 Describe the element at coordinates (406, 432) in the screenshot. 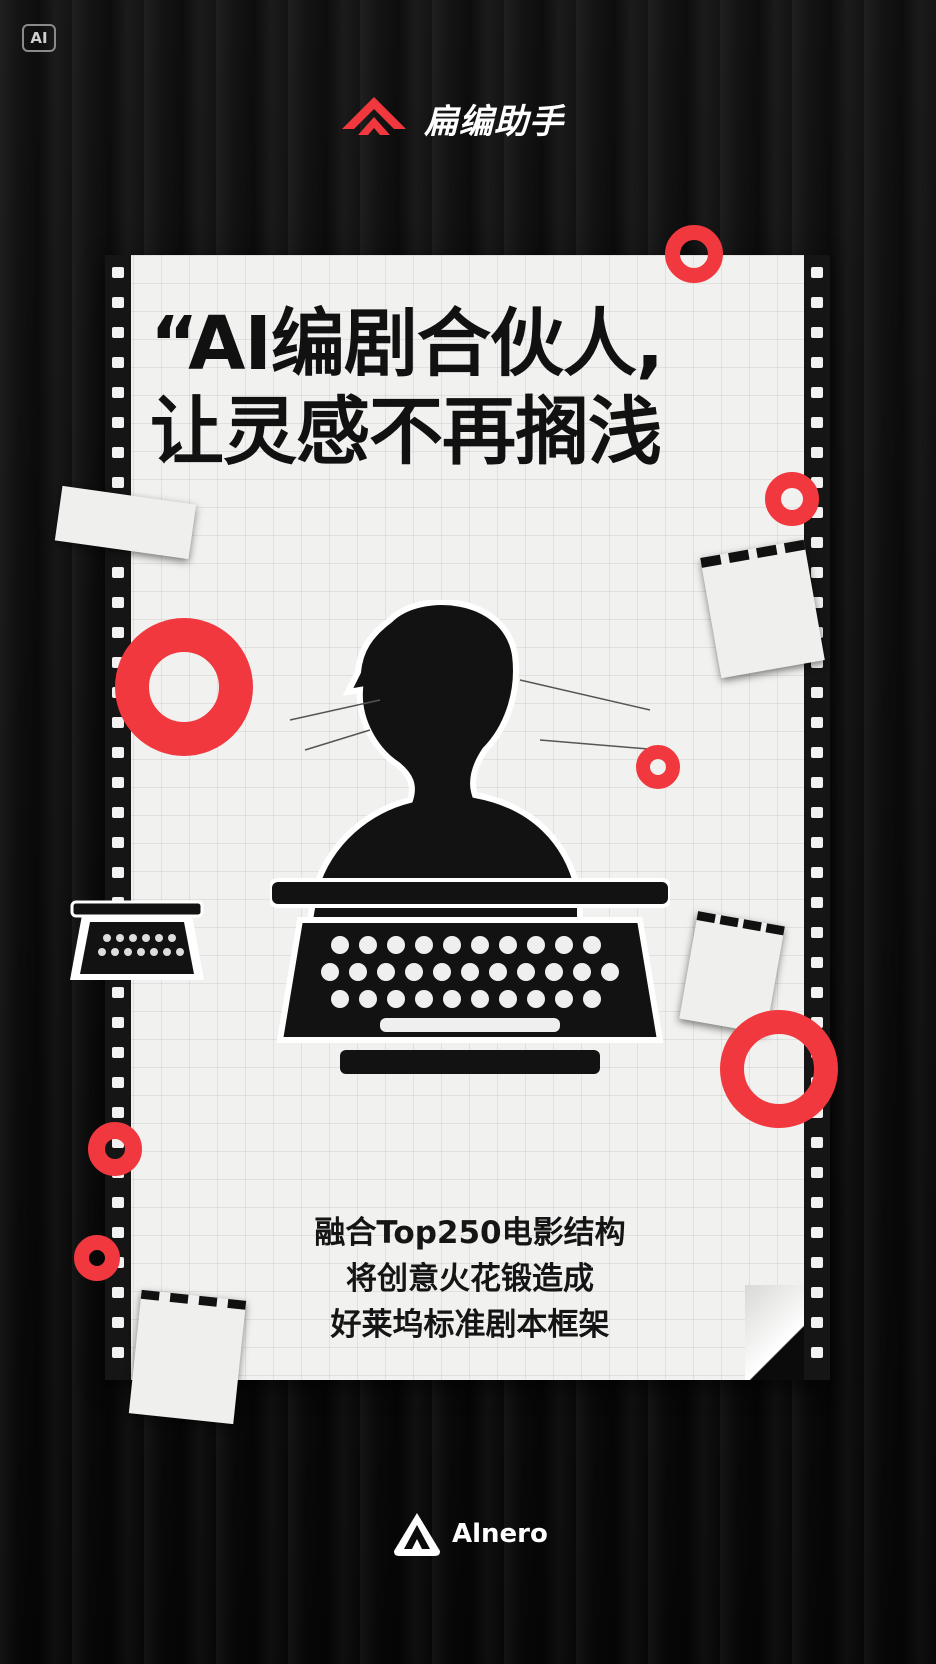

I see `headline-line-2: 让灵感不再搁浅` at that location.